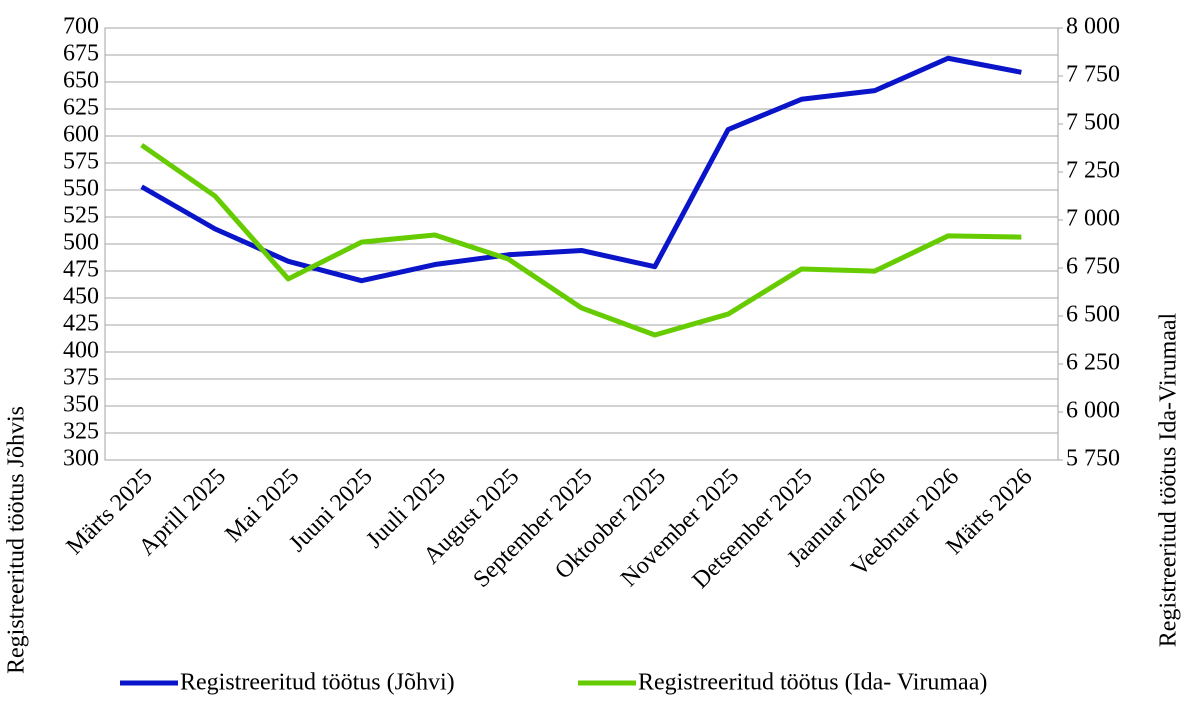 The image size is (1186, 708). I want to click on y-tick-label: 625, so click(81, 108).